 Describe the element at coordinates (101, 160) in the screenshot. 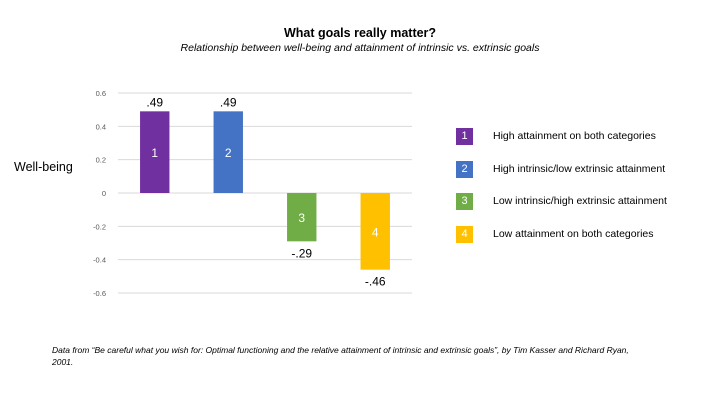

I see `y-tick-label: 0.2` at that location.